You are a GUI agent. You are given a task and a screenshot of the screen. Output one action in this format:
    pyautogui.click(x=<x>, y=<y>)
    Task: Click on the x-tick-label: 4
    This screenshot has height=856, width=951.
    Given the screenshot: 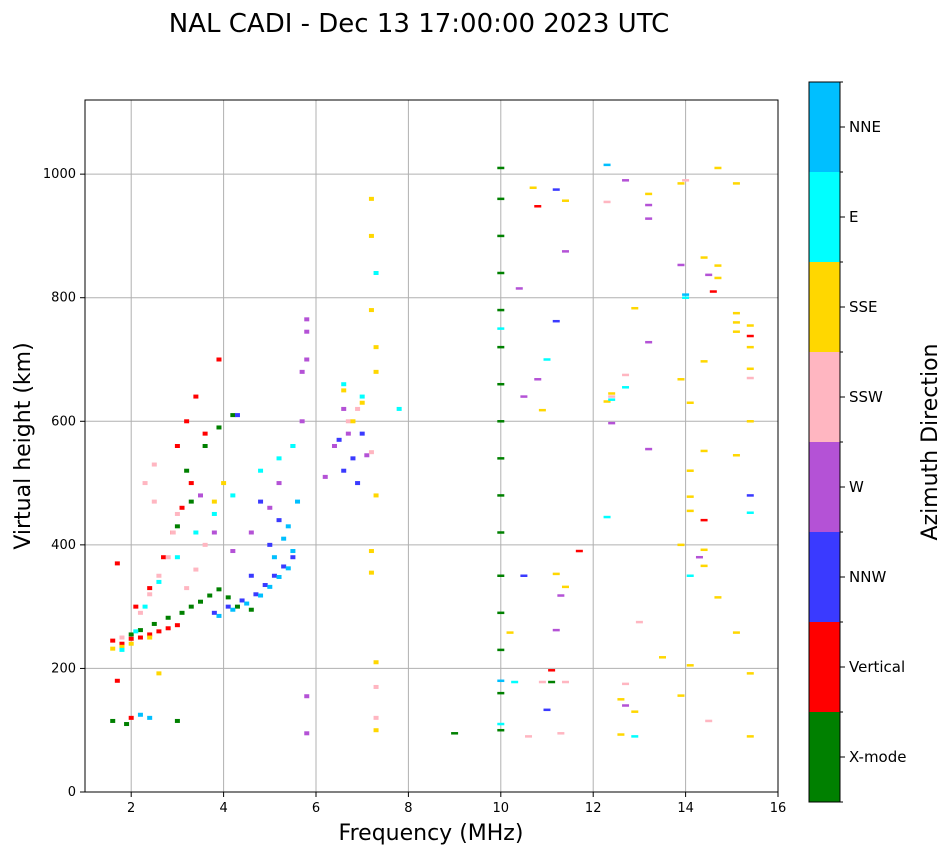 What is the action you would take?
    pyautogui.click(x=223, y=808)
    